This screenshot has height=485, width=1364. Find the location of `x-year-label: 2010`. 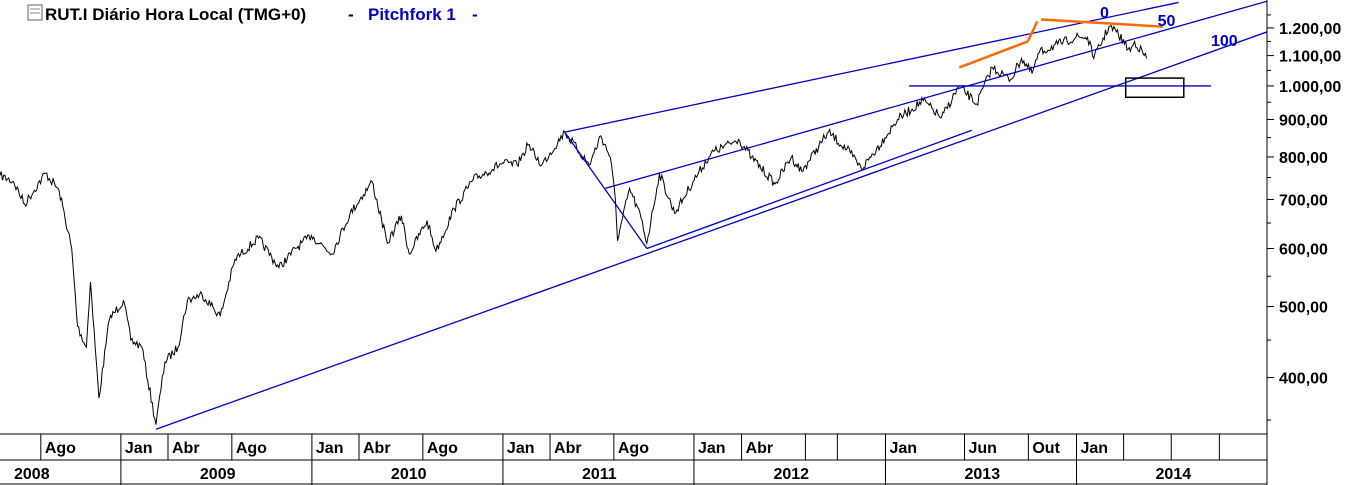

x-year-label: 2010 is located at coordinates (409, 474).